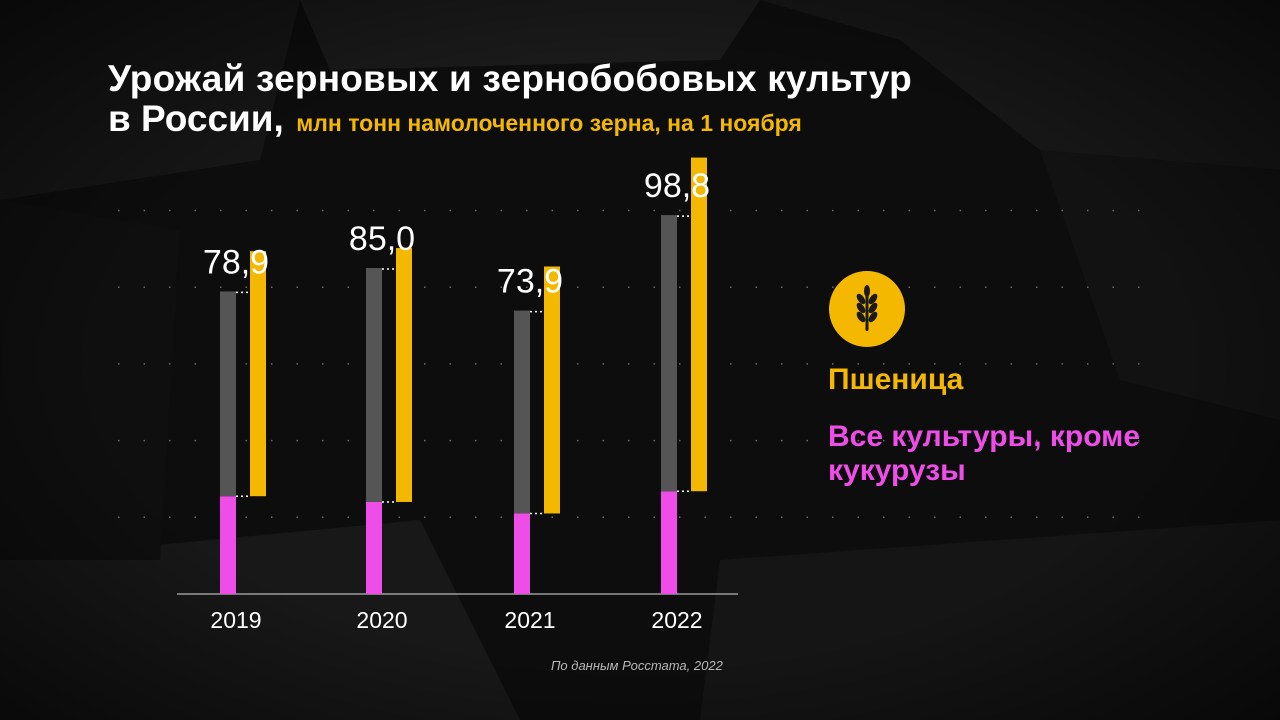 The image size is (1280, 720). Describe the element at coordinates (236, 262) in the screenshot. I see `total-label: 78,9` at that location.